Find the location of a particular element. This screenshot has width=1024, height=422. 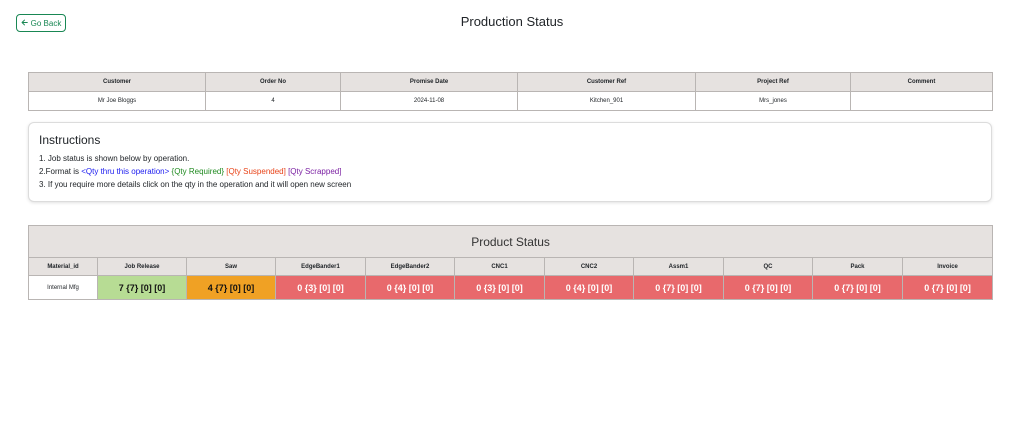

status-cell-saw: 4 {7} [0] [0] is located at coordinates (231, 287).